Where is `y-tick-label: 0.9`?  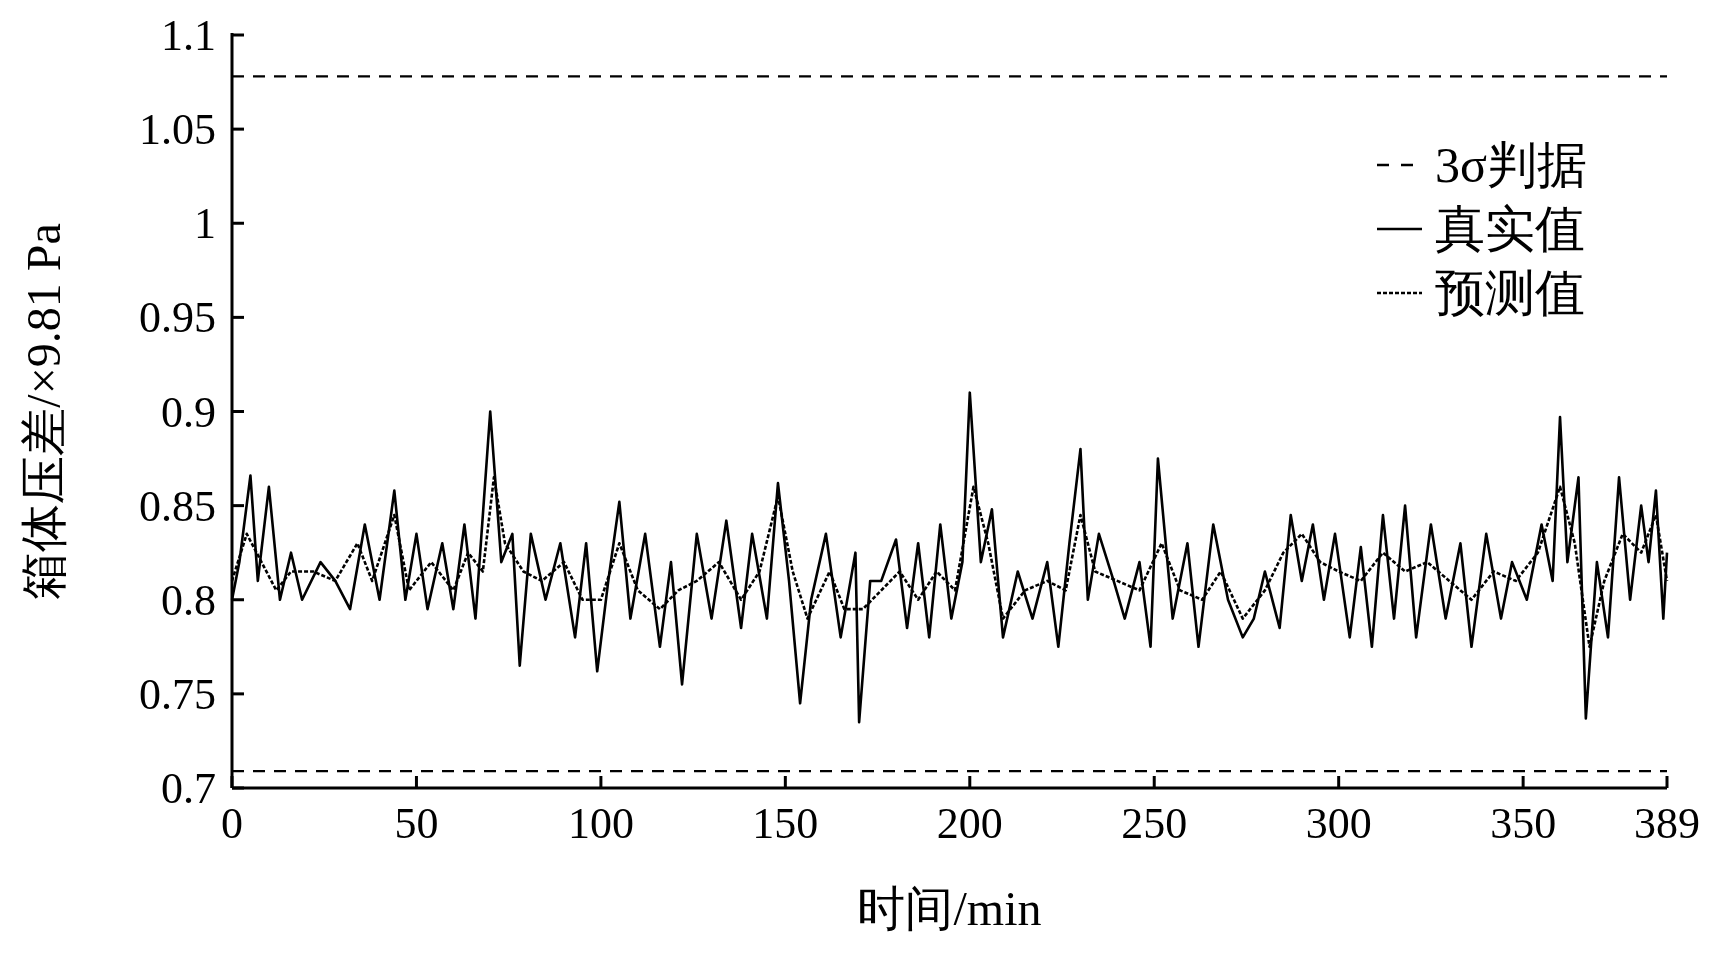 y-tick-label: 0.9 is located at coordinates (188, 412).